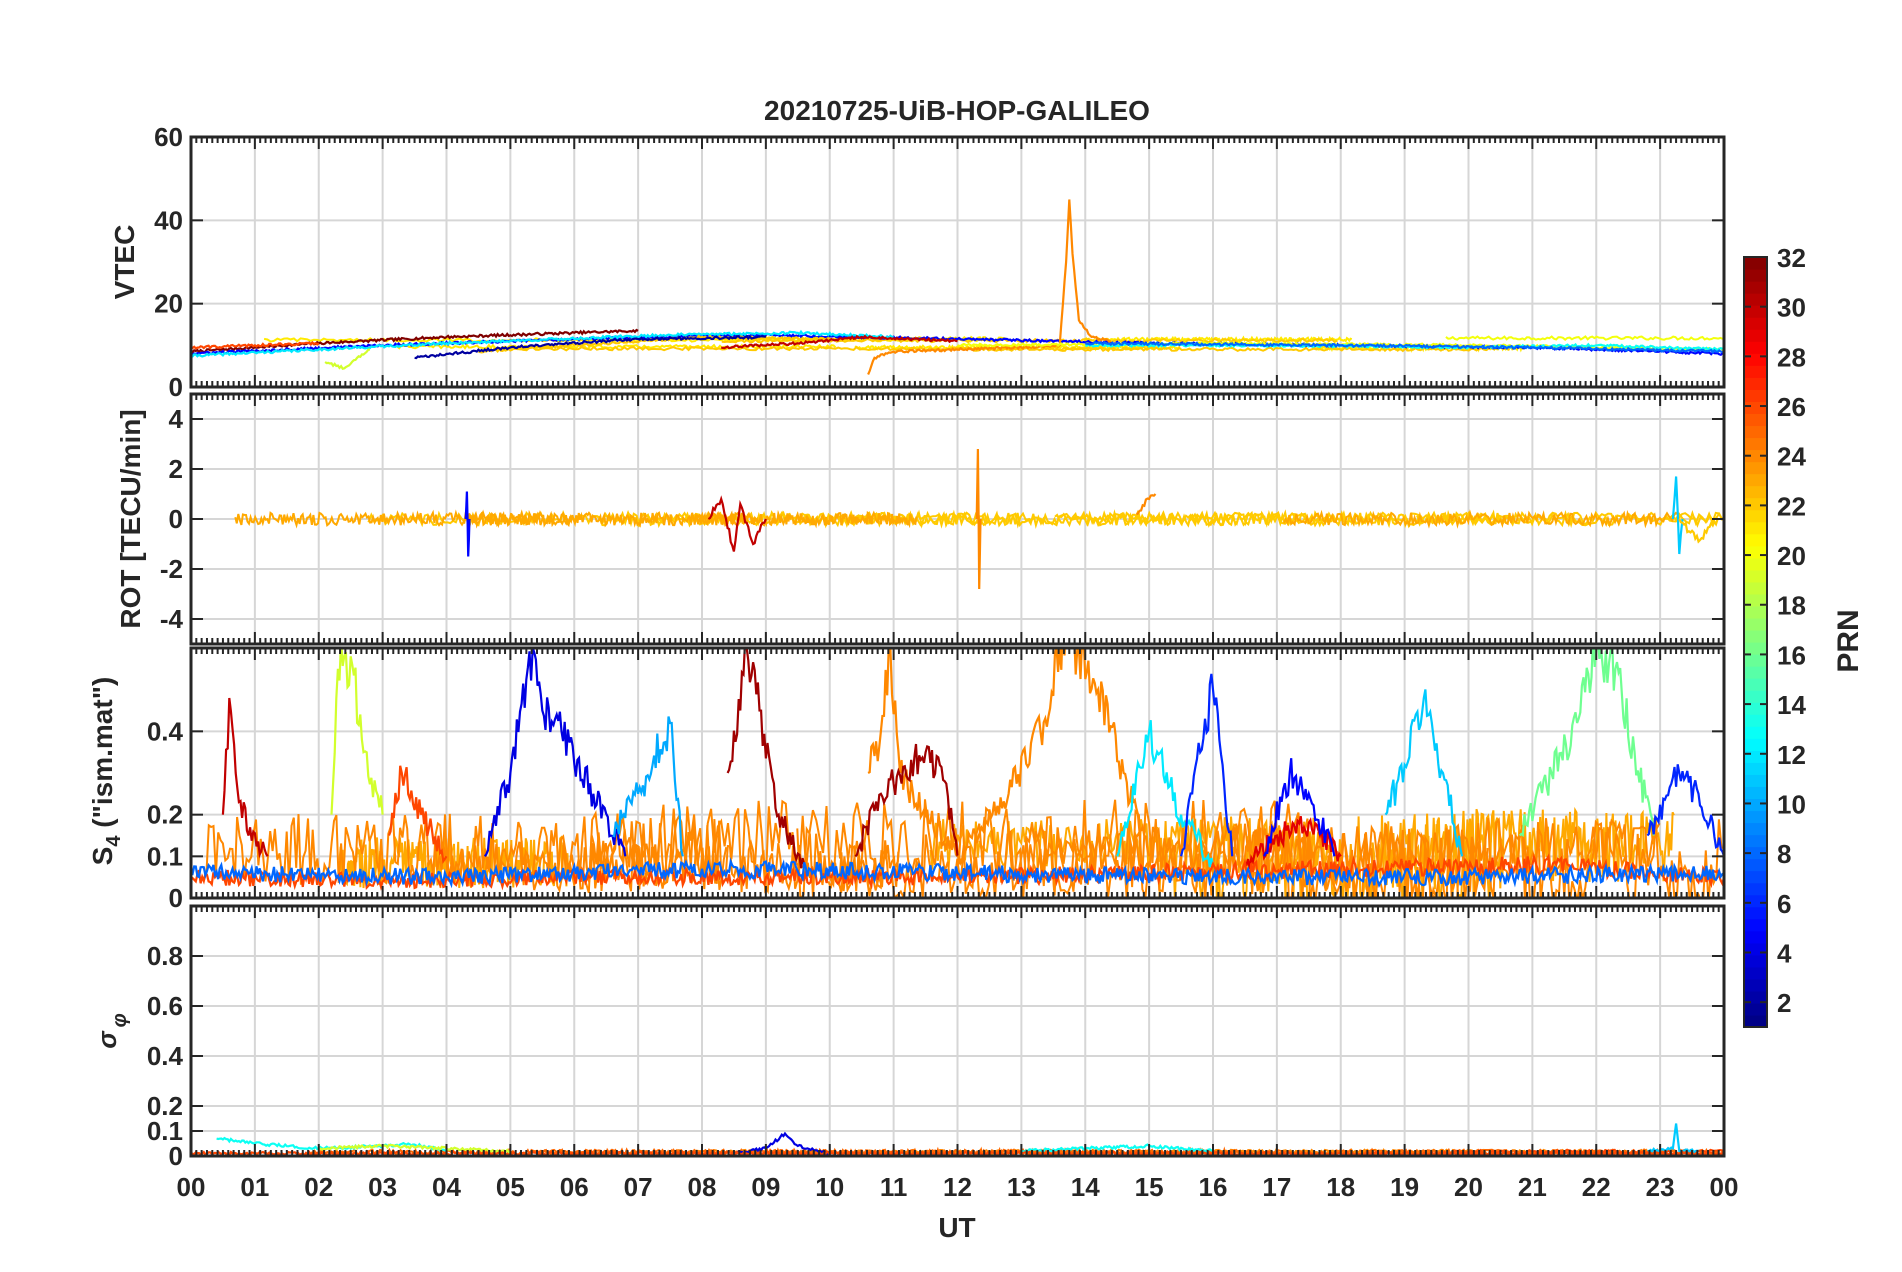 This screenshot has height=1272, width=1902. What do you see at coordinates (176, 419) in the screenshot?
I see `y-tick-label-rot: 4` at bounding box center [176, 419].